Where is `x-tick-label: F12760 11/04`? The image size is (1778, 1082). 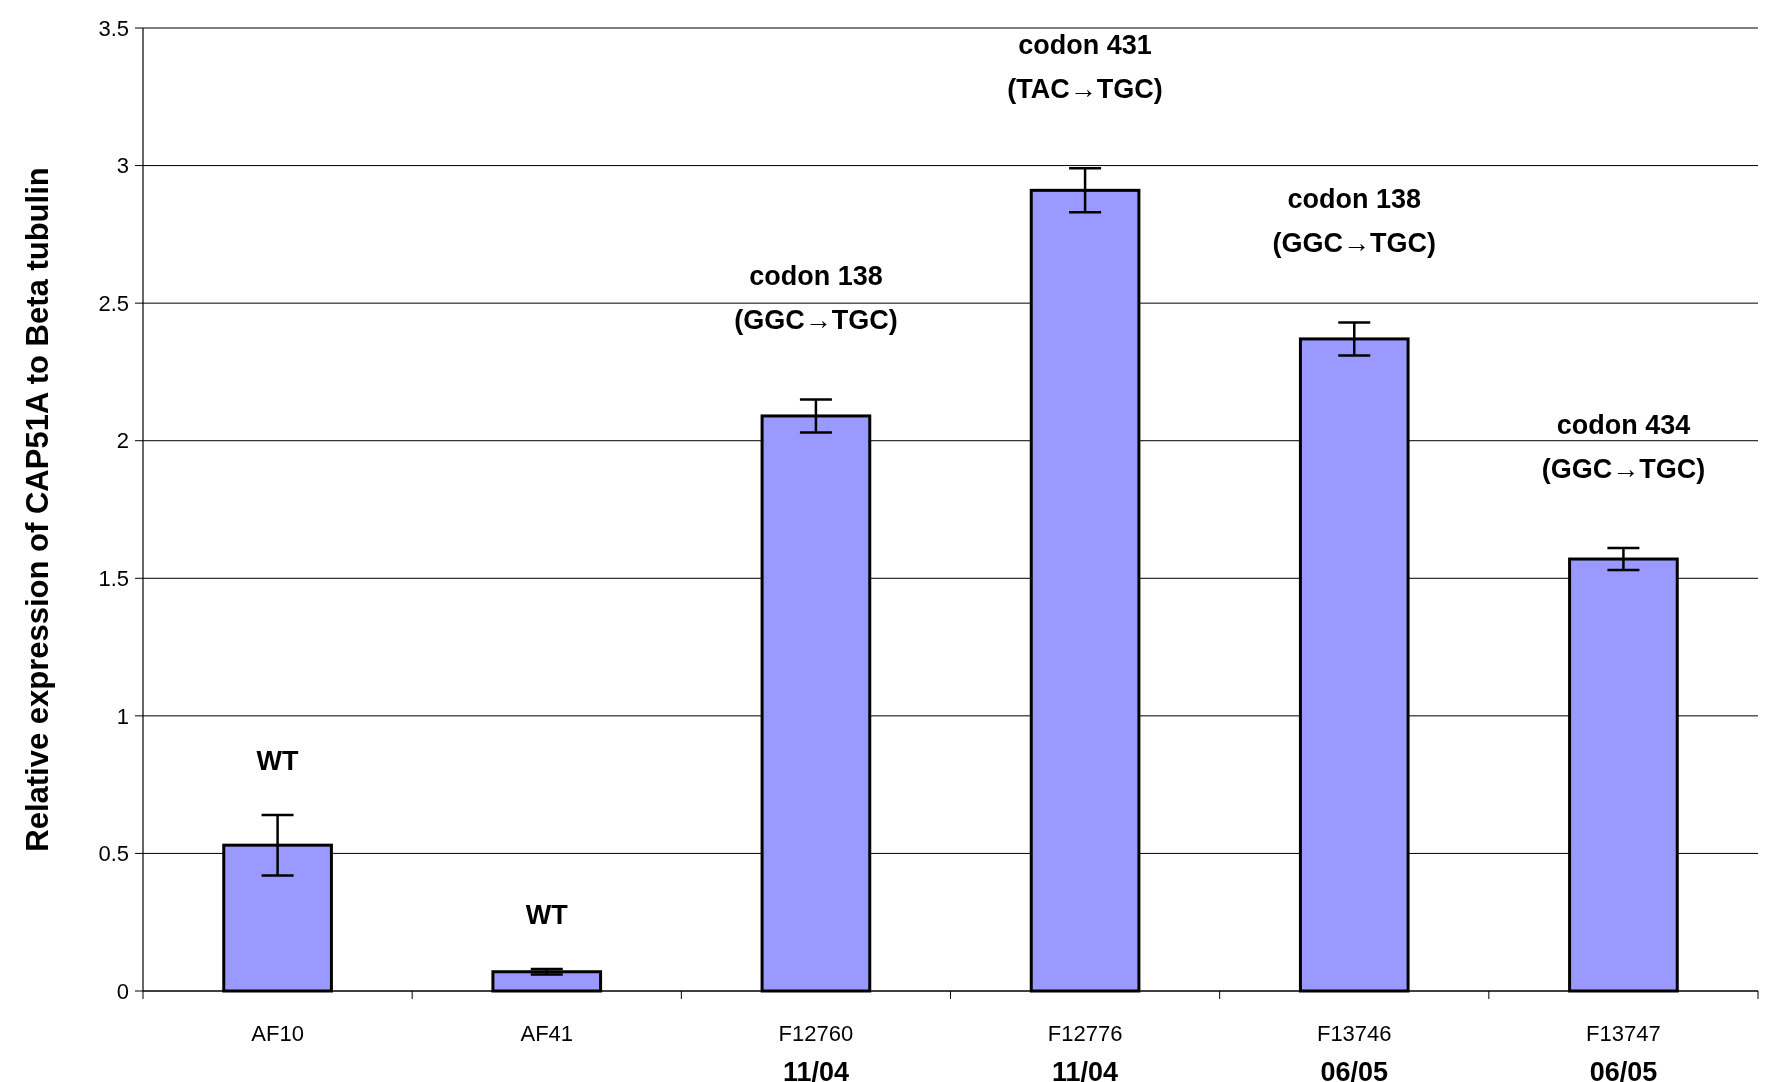
x-tick-label: F12760 11/04 is located at coordinates (816, 1051).